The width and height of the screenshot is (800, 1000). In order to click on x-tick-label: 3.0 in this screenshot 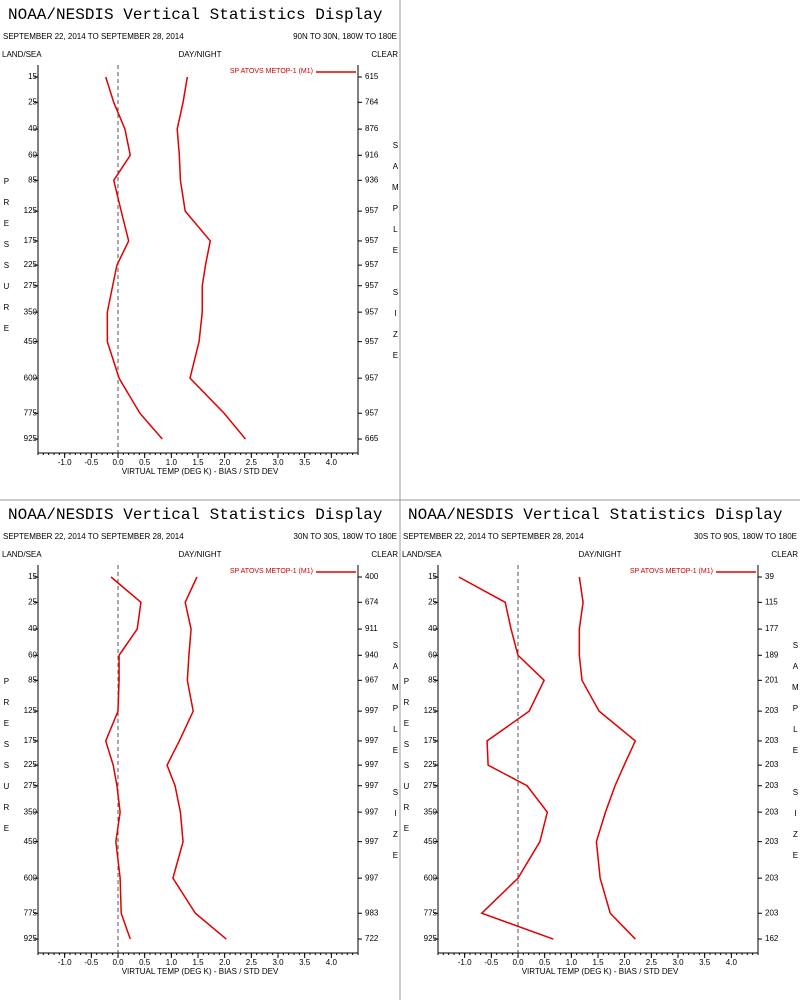, I will do `click(278, 462)`.